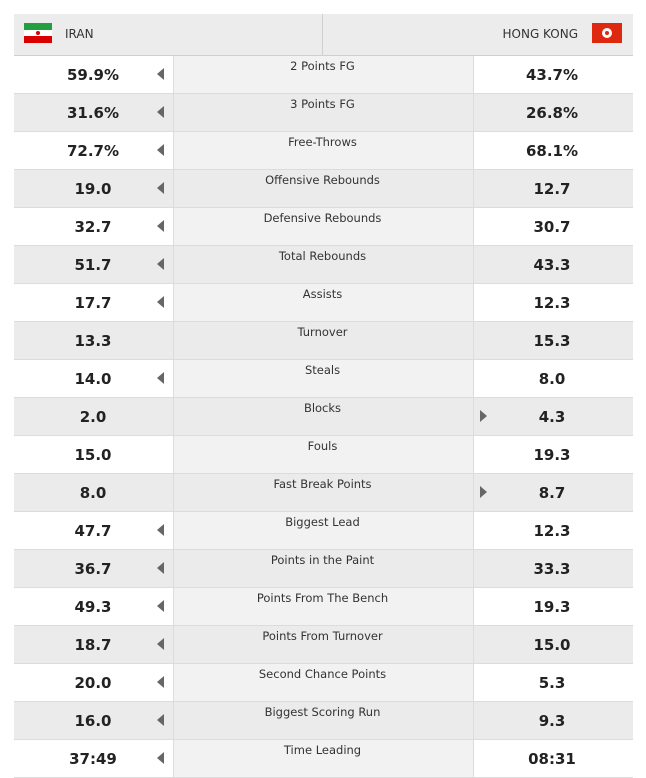 This screenshot has width=646, height=778. What do you see at coordinates (607, 33) in the screenshot?
I see `hong-kong-flag` at bounding box center [607, 33].